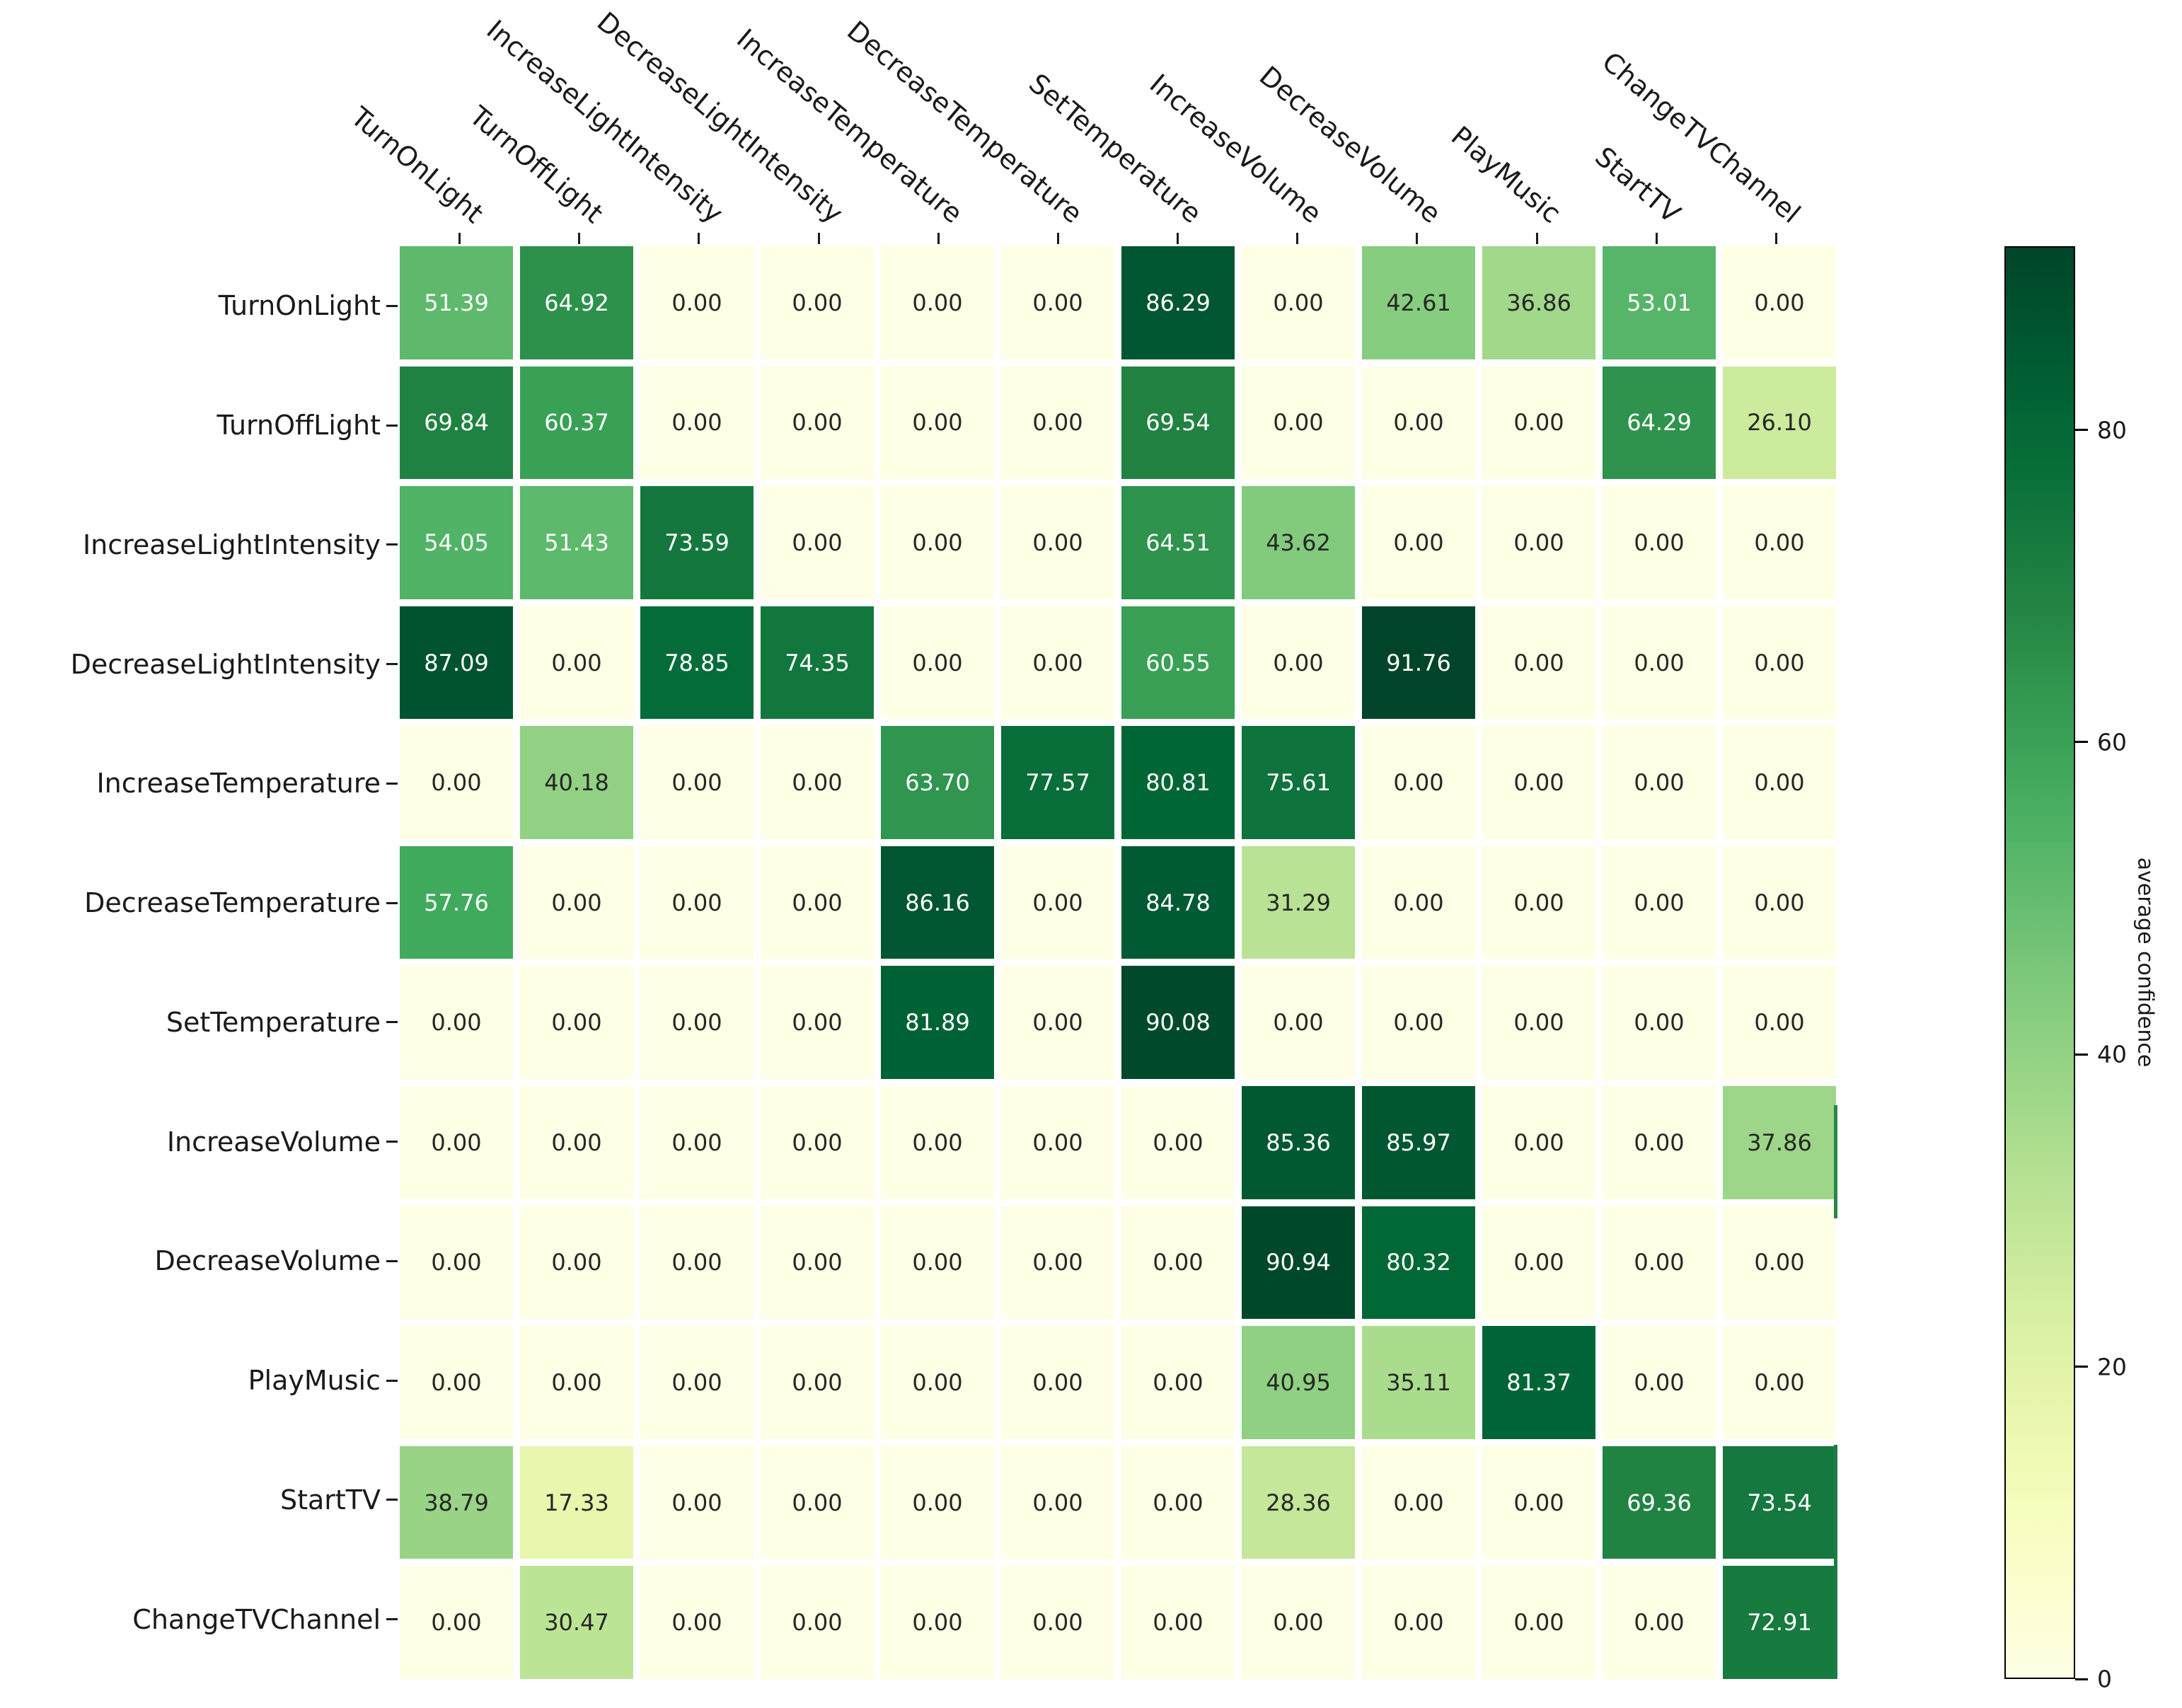 The height and width of the screenshot is (1708, 2182). I want to click on y-axis-label: IncreaseLightIntensity, so click(232, 544).